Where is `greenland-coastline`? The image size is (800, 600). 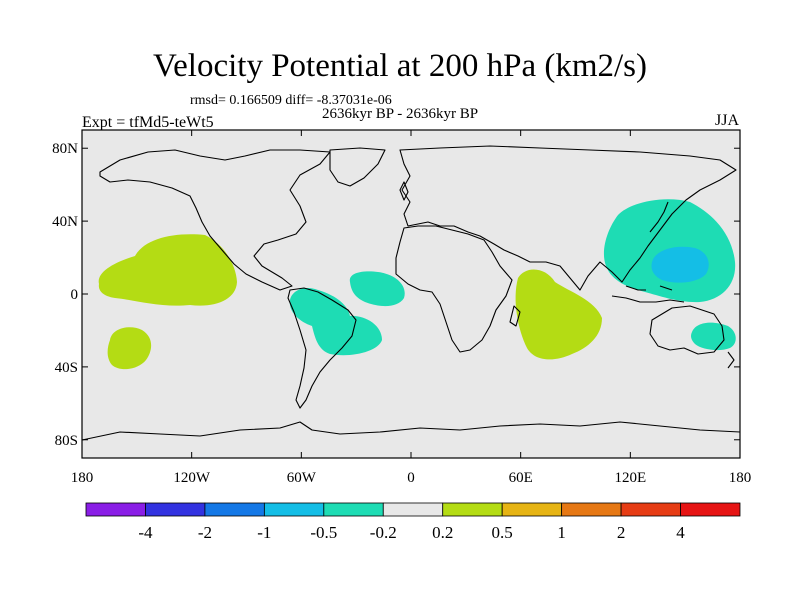
greenland-coastline is located at coordinates (357, 167).